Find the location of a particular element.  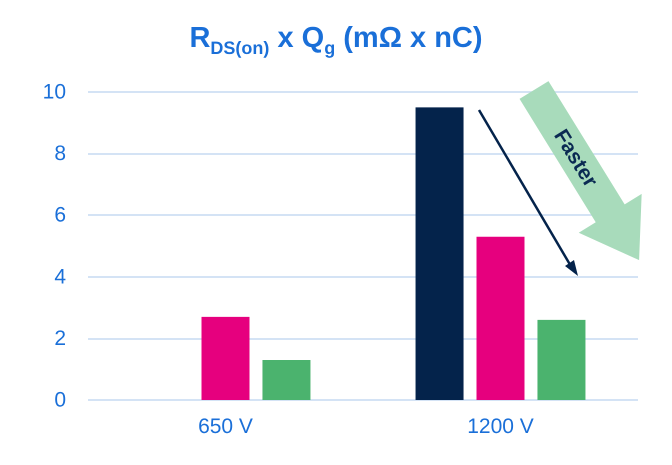

chart-title: R$_{DS(on)}$ x Q$_{g}$ (mΩ x nC) is located at coordinates (336, 40).